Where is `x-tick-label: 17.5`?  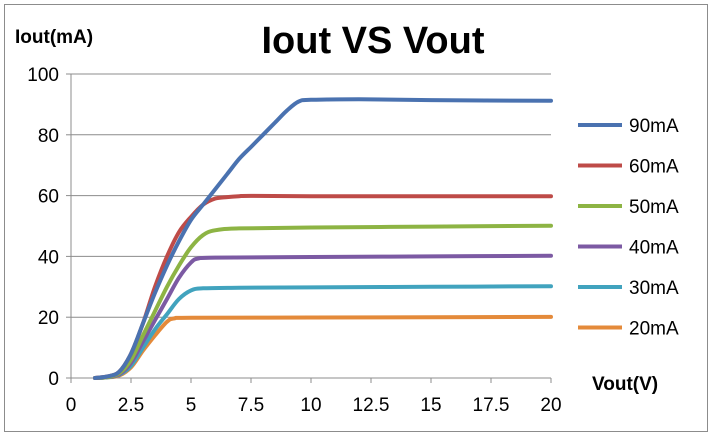
x-tick-label: 17.5 is located at coordinates (491, 405).